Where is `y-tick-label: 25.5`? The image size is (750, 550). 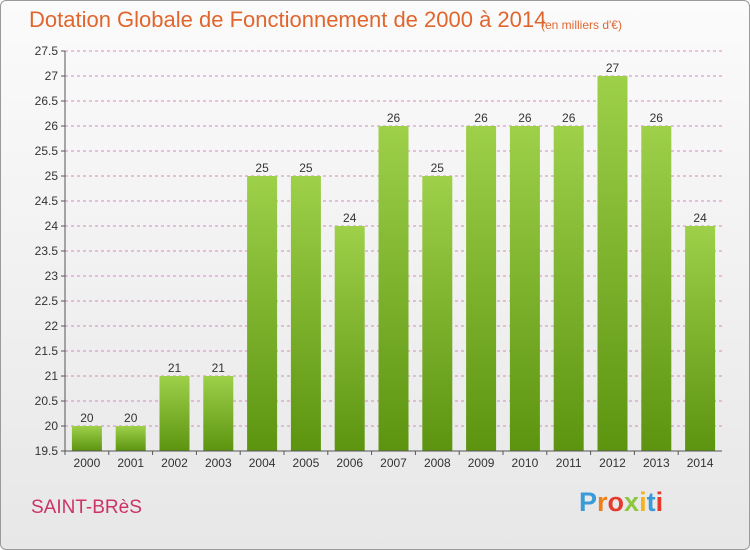 y-tick-label: 25.5 is located at coordinates (47, 151).